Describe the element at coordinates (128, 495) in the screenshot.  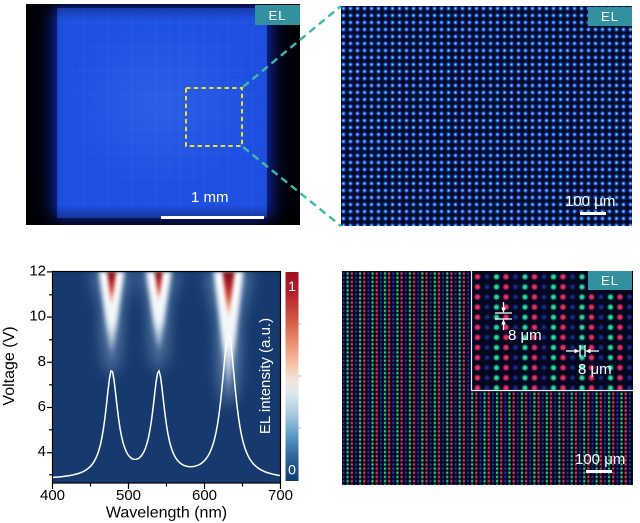
I see `svg-text: 500` at that location.